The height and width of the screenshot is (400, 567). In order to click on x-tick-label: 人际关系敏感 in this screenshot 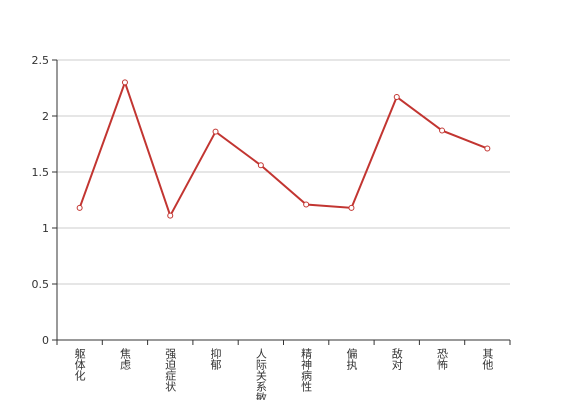, I will do `click(260, 374)`.